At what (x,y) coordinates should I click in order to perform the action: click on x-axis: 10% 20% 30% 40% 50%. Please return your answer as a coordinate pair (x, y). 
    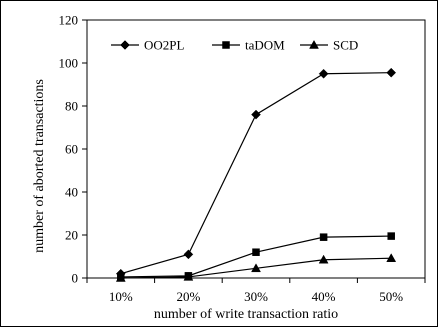
    Looking at the image, I should click on (256, 291).